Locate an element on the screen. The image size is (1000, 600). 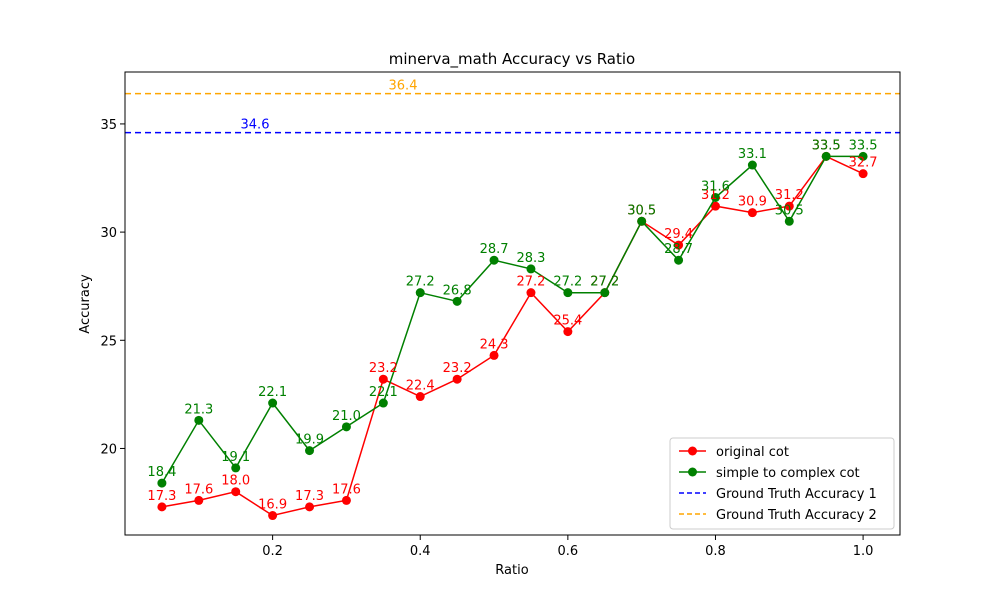
data-label-s1-6: 17.6 is located at coordinates (346, 489).